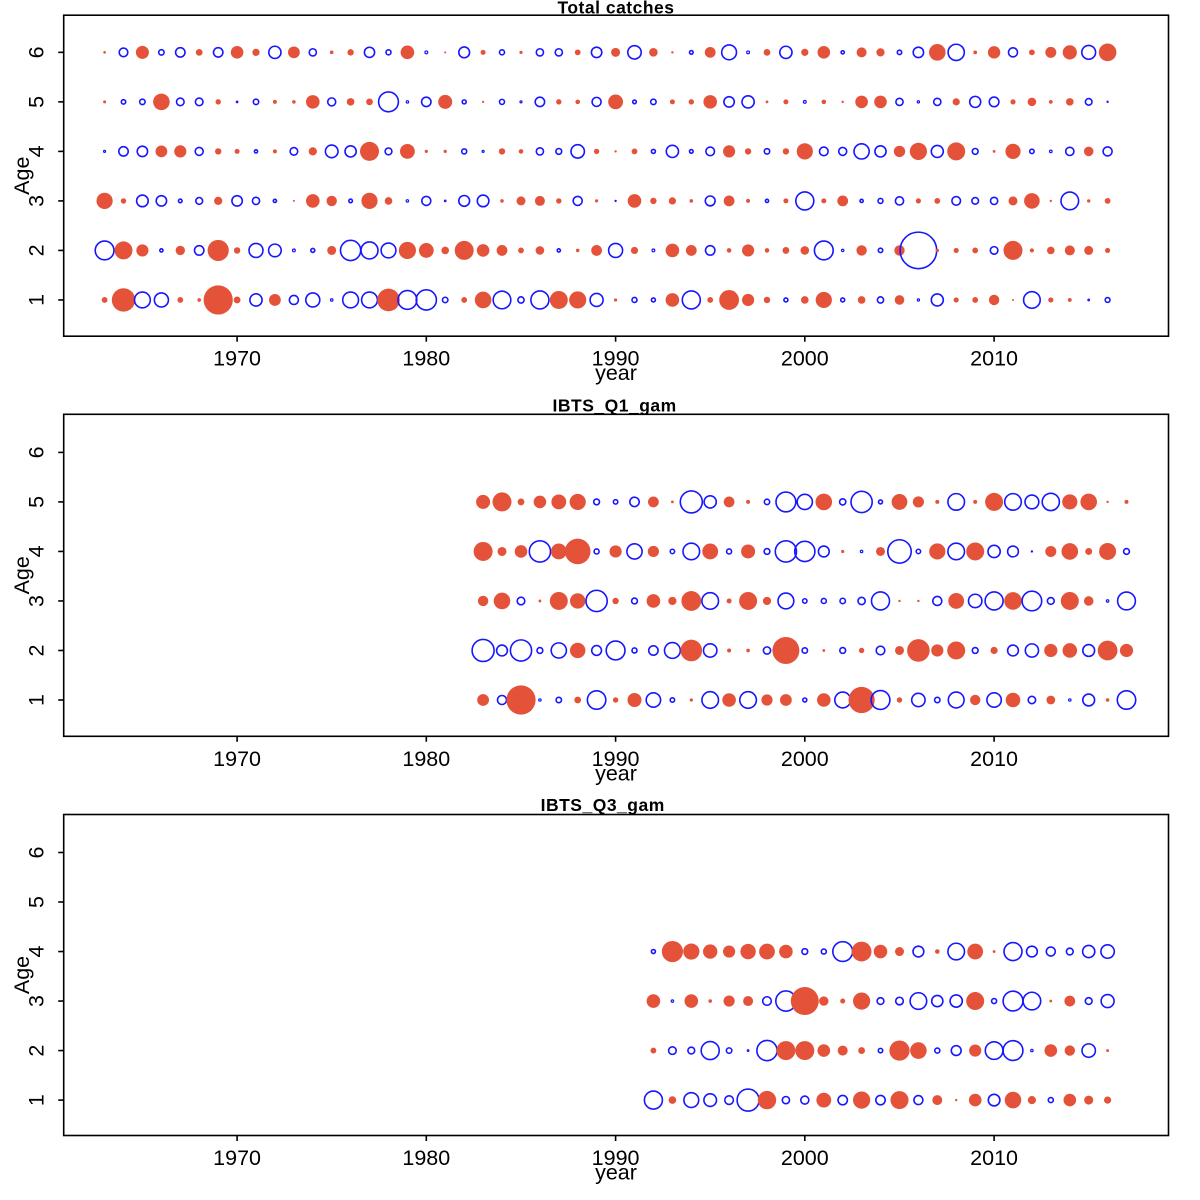  I want to click on svg-text: Total catches, so click(615, 8).